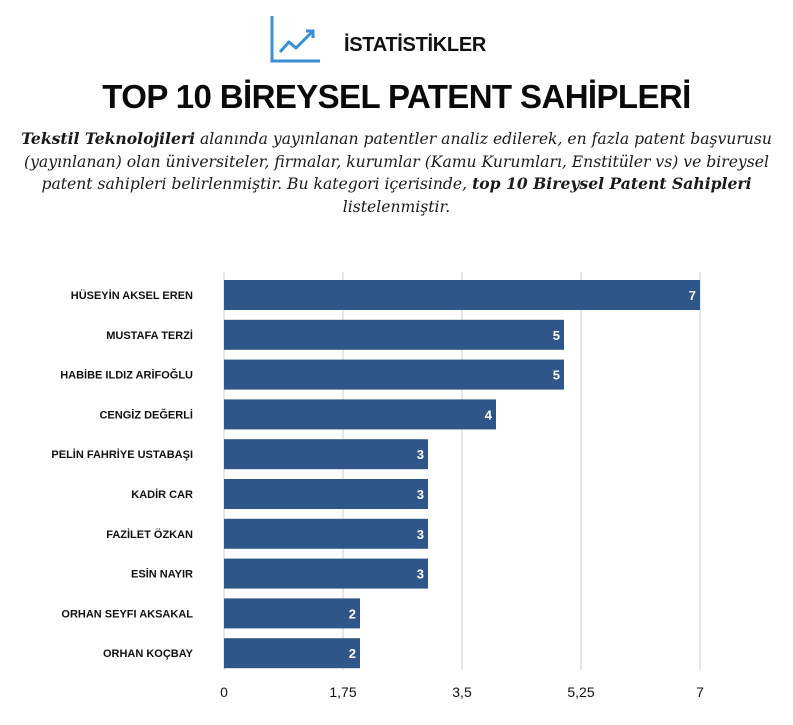 This screenshot has height=725, width=793. Describe the element at coordinates (149, 534) in the screenshot. I see `category-label: FAZİLET ÖZKAN` at that location.